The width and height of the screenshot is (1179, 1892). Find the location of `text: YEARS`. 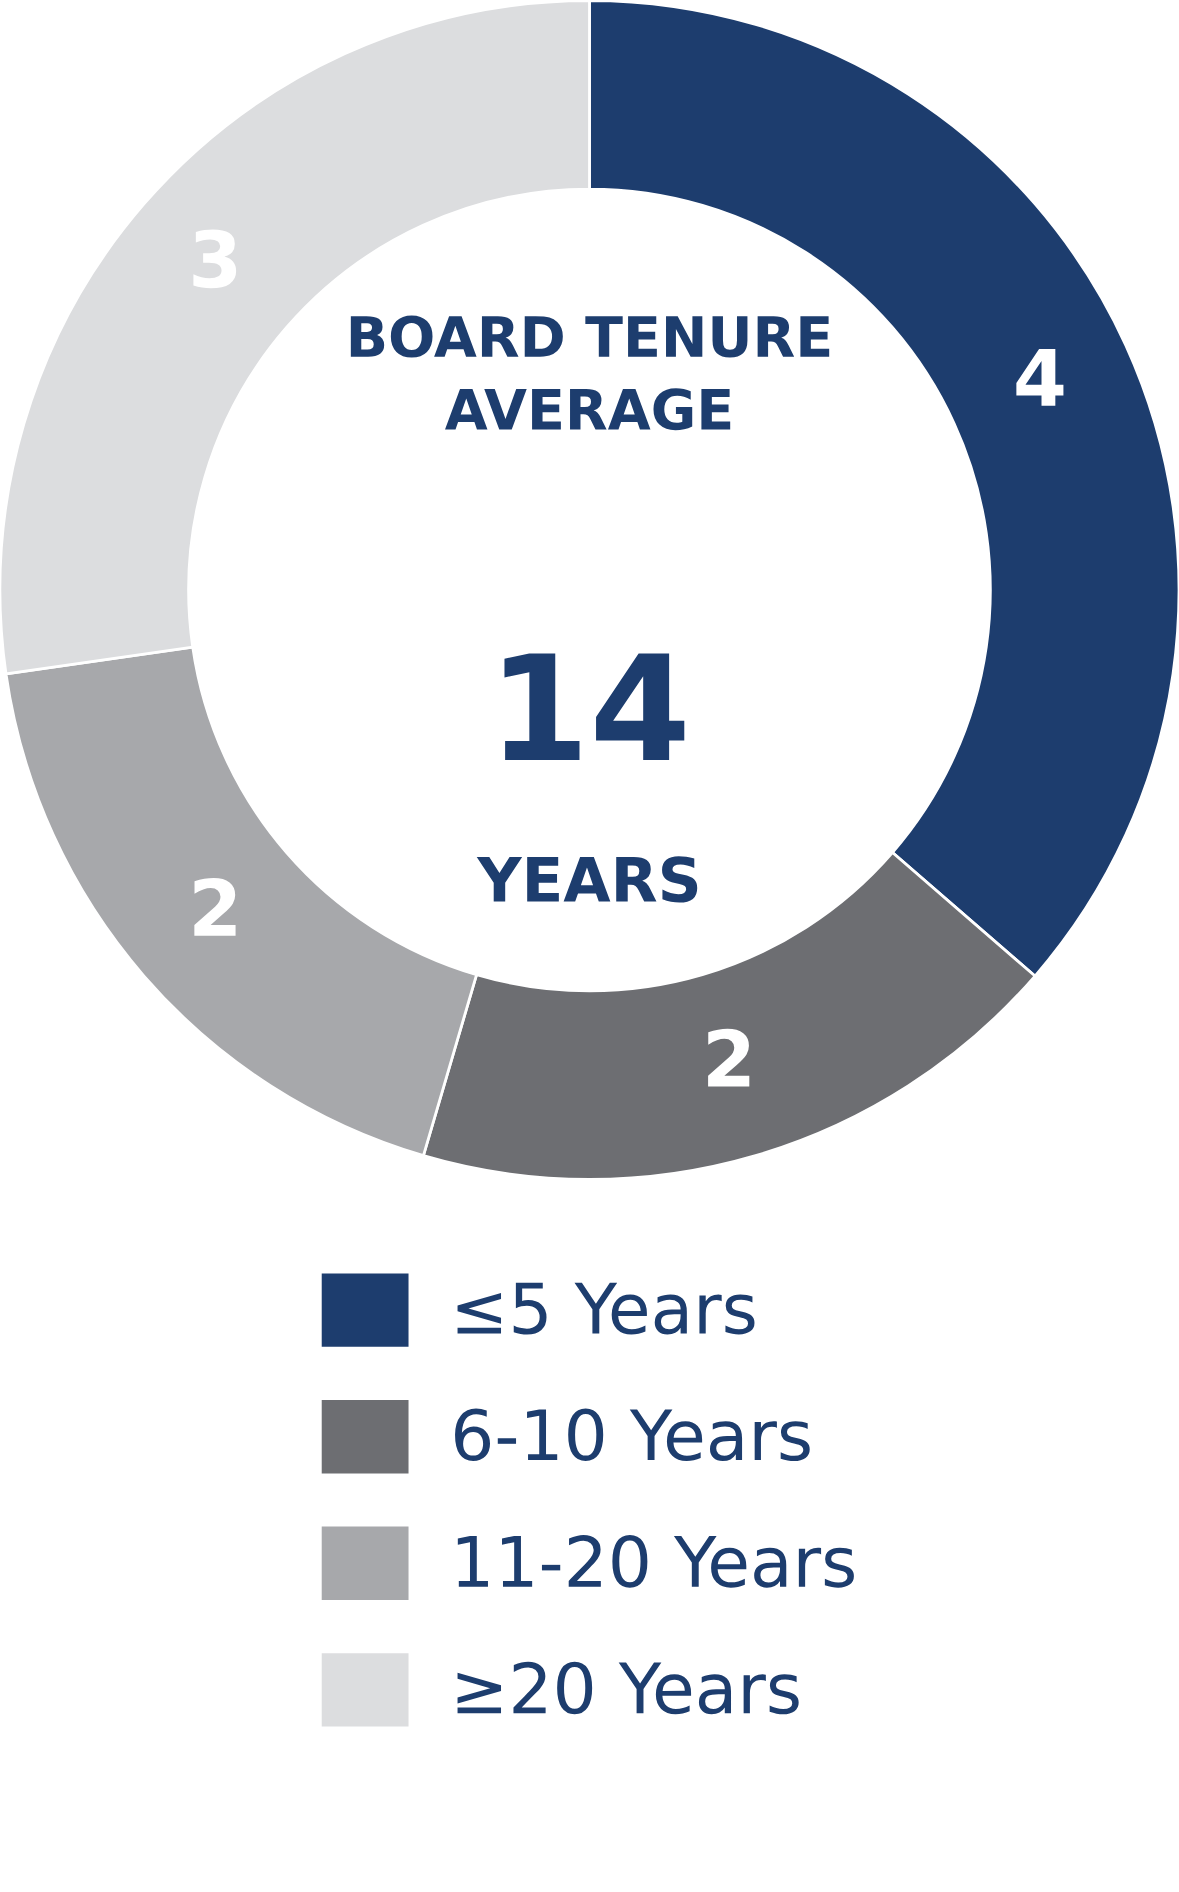

text: YEARS is located at coordinates (587, 879).